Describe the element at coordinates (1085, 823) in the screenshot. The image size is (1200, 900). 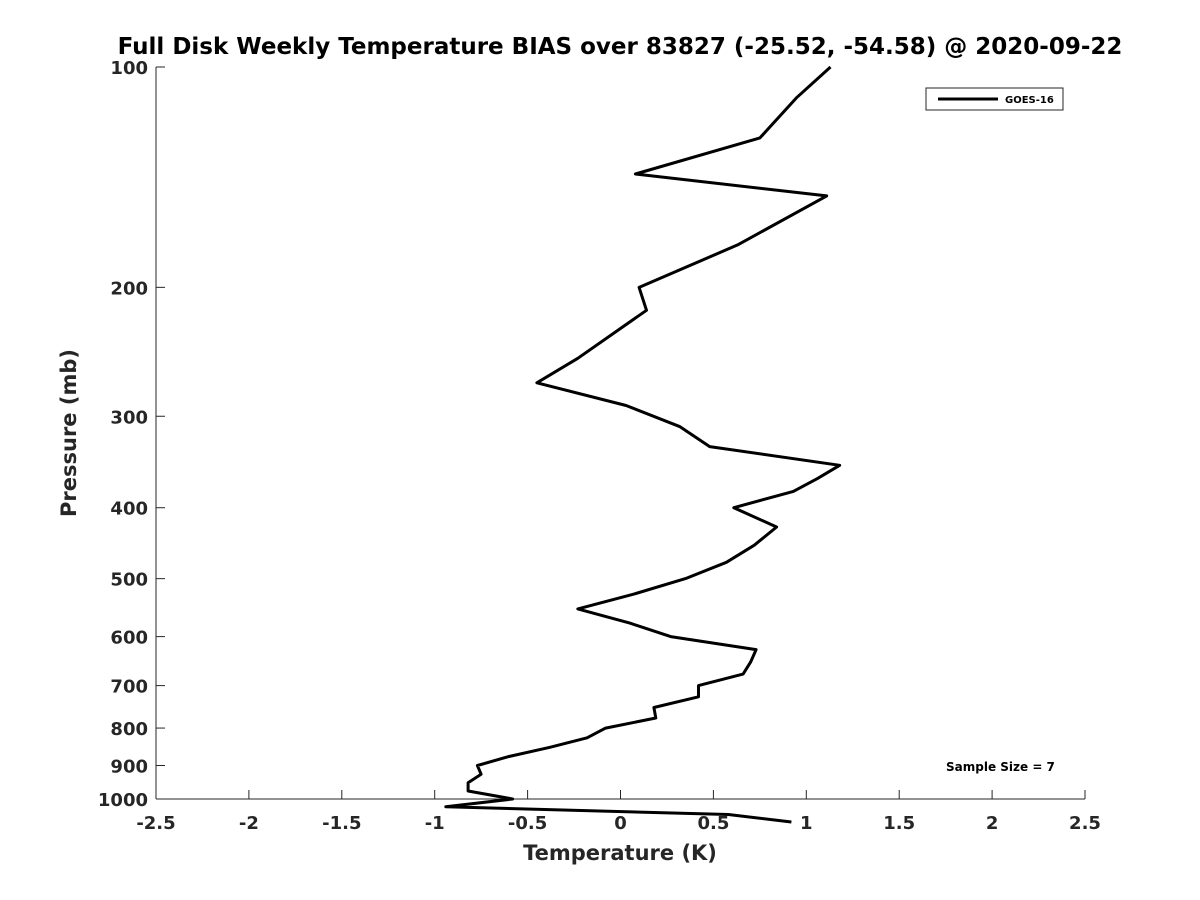
I see `x-tick-label: 2.5` at that location.